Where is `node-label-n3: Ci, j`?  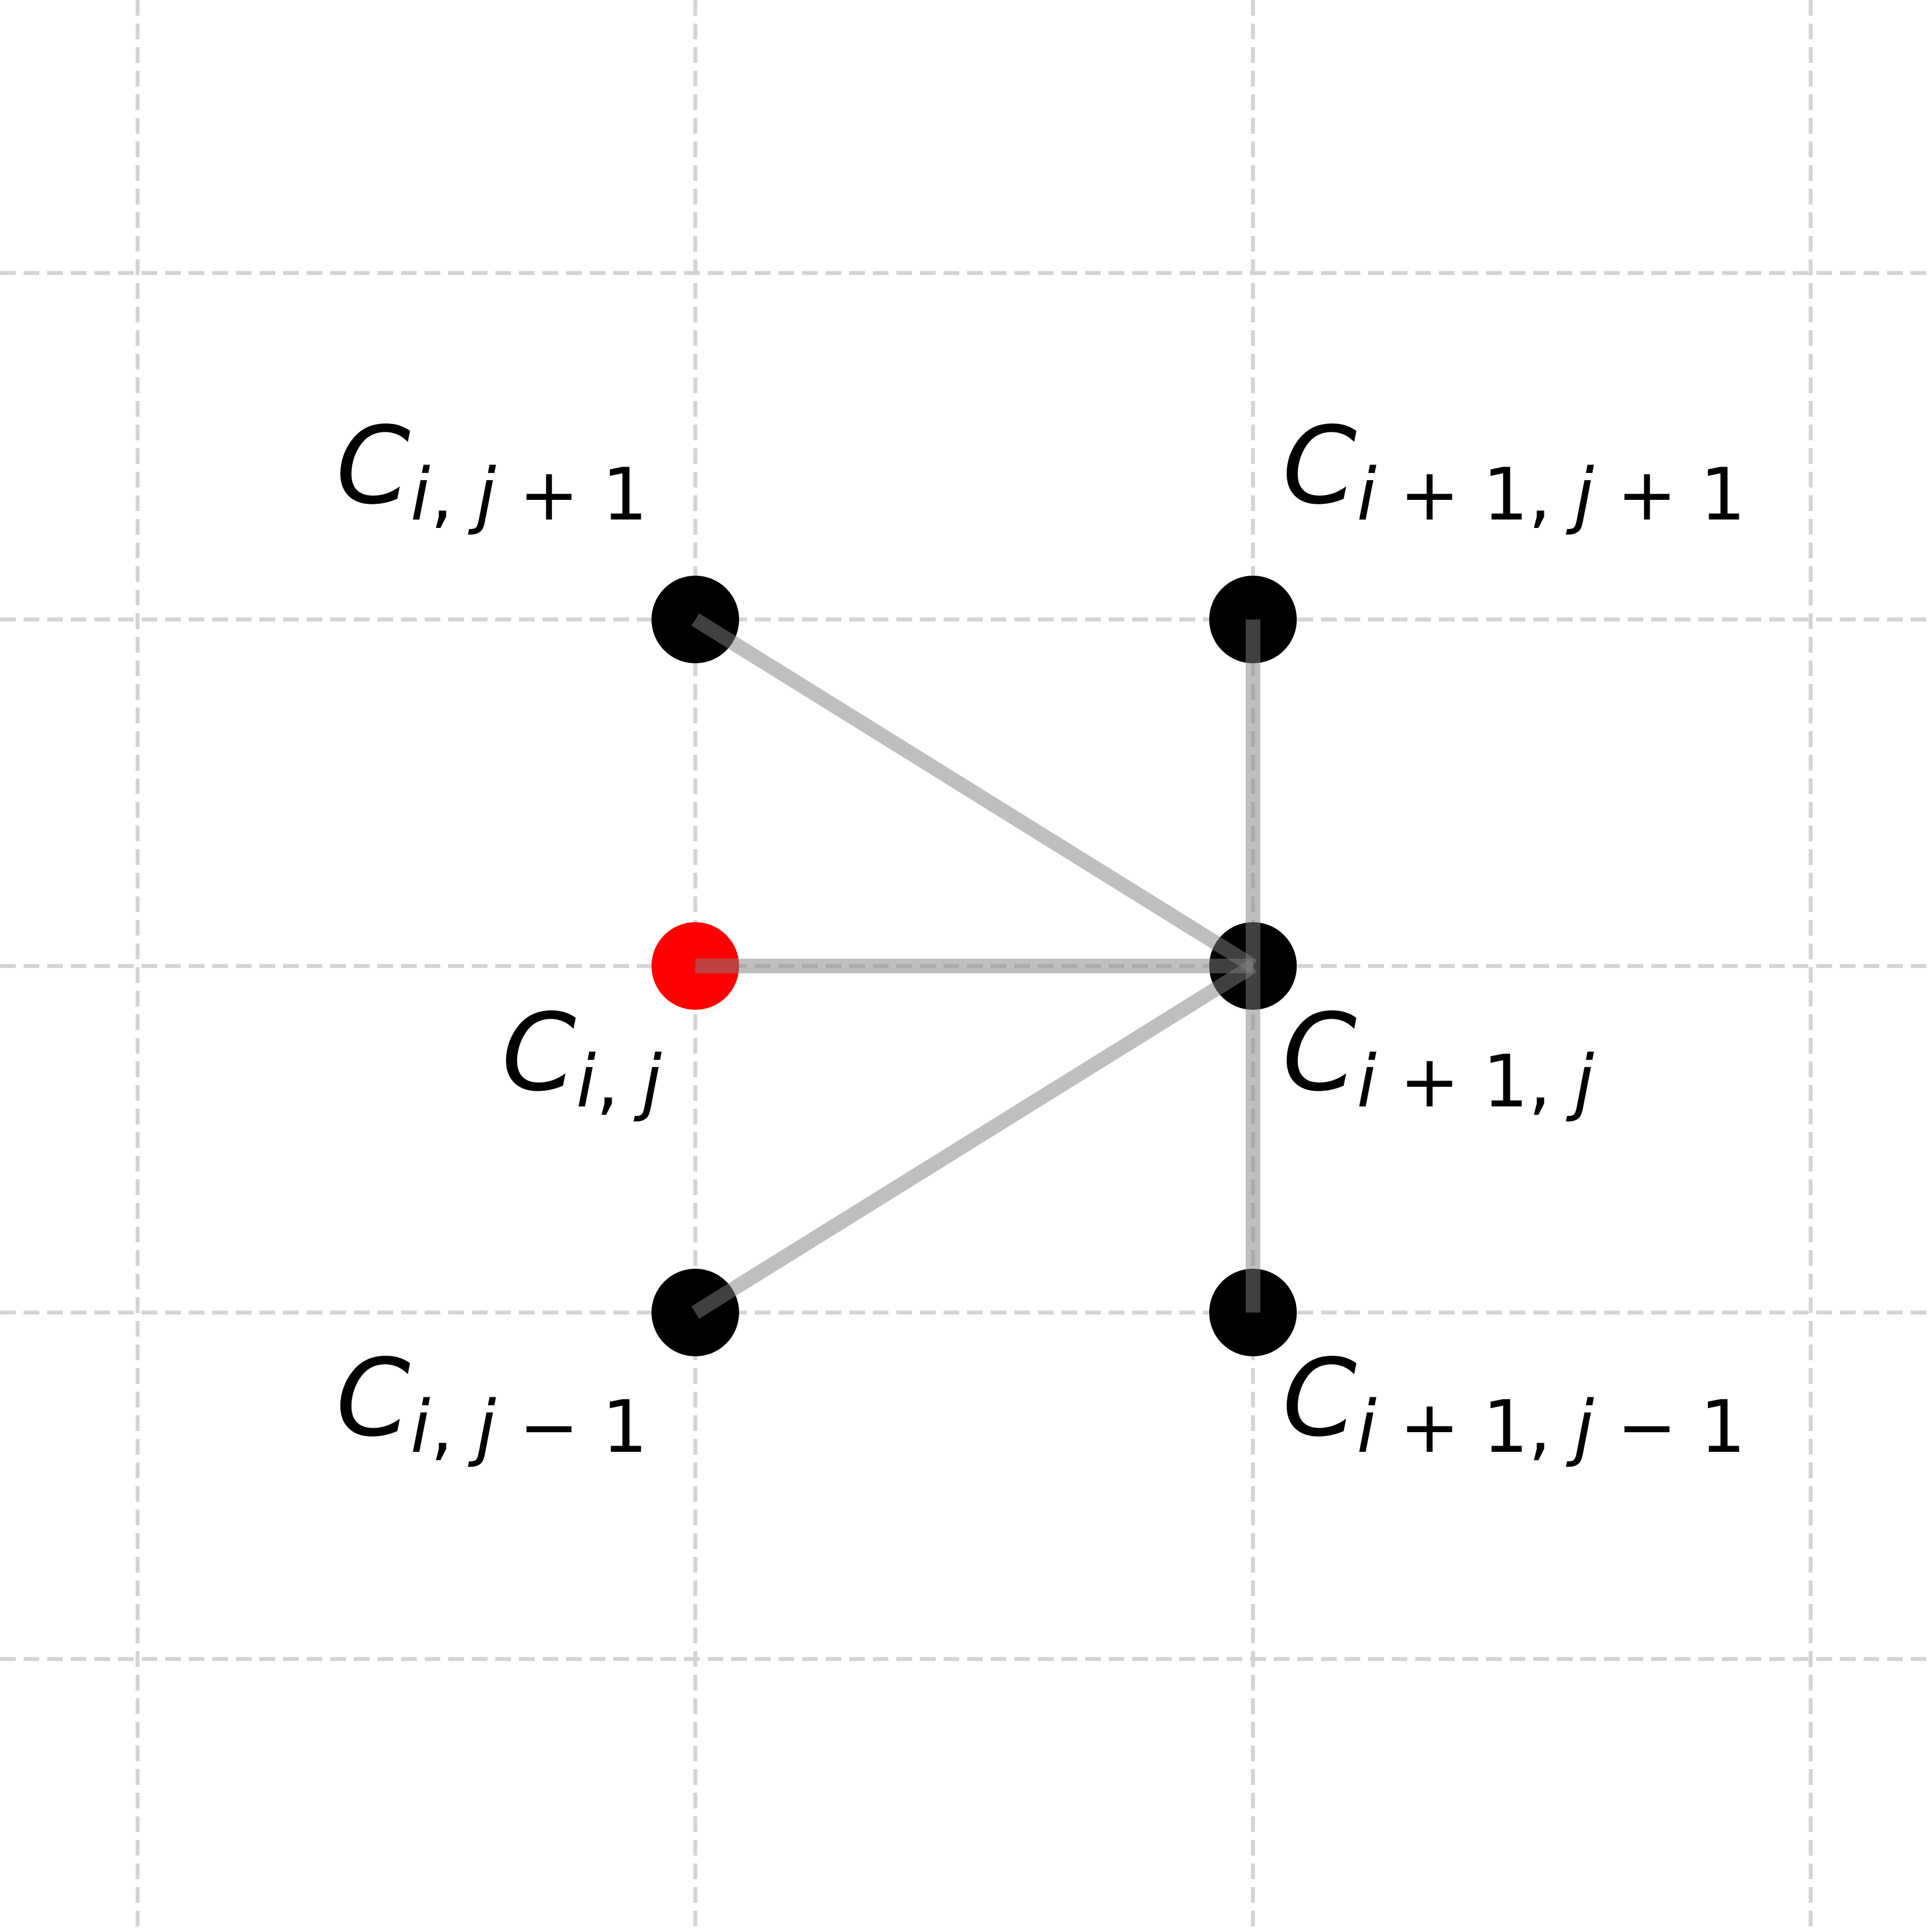
node-label-n3: Ci, j is located at coordinates (582, 1057).